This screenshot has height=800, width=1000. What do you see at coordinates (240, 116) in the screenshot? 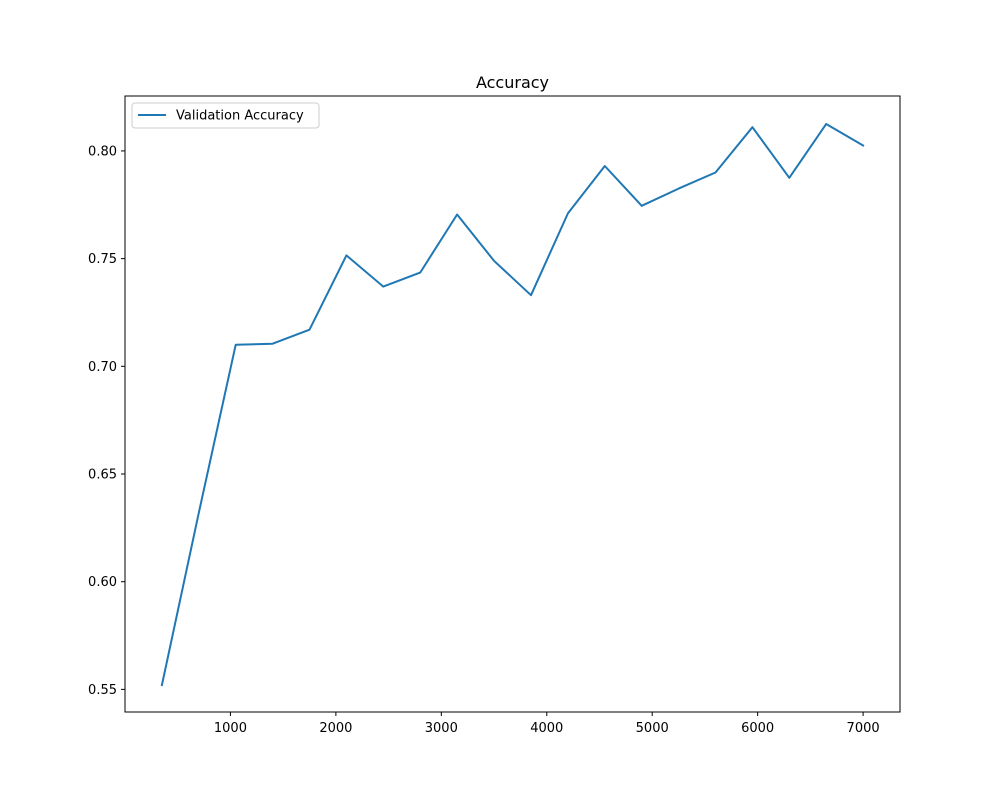
I see `legend-label-validation-accuracy: Validation Accuracy` at bounding box center [240, 116].